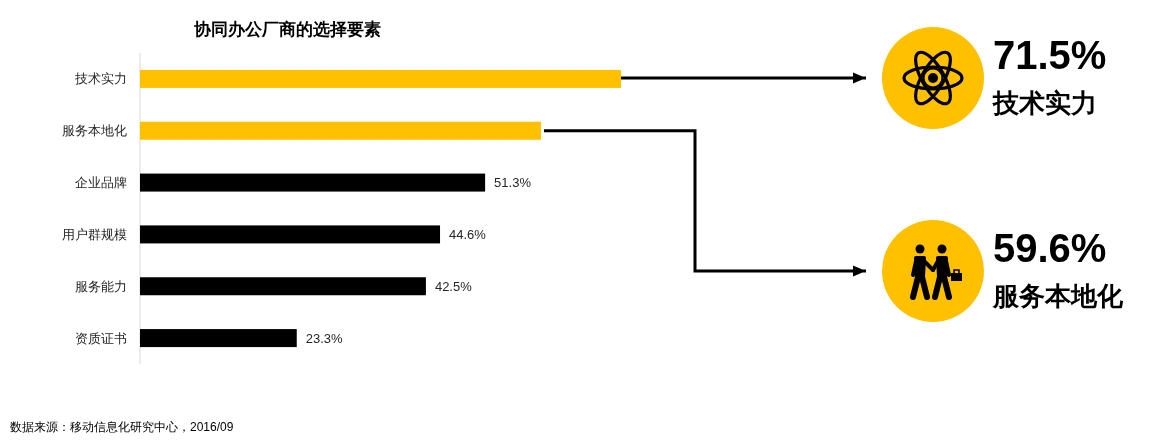  I want to click on category-label: 服务本地化, so click(1058, 296).